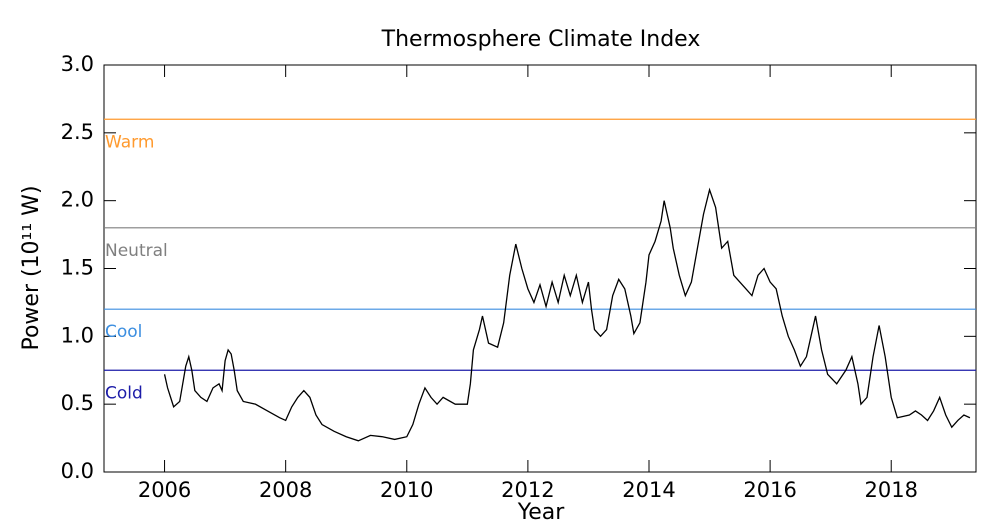 The image size is (1000, 532). I want to click on x-tick-label: 2018, so click(890, 490).